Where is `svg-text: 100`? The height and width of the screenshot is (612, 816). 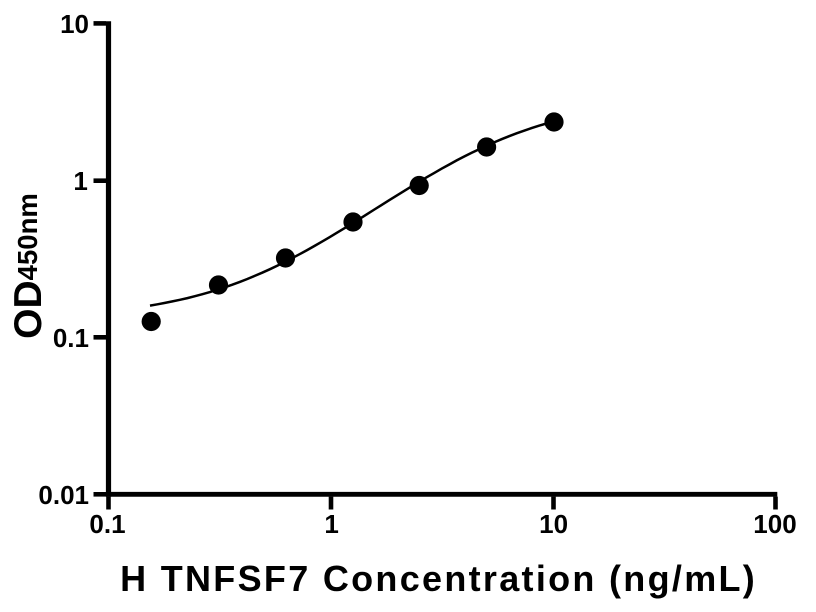 svg-text: 100 is located at coordinates (774, 524).